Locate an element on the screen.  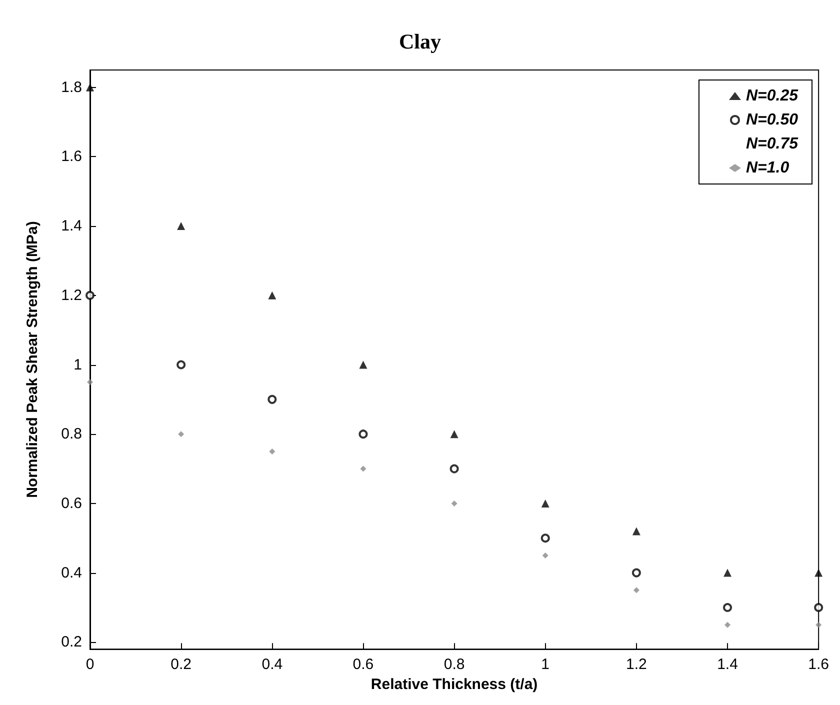
x-tick-label: 1 is located at coordinates (545, 665).